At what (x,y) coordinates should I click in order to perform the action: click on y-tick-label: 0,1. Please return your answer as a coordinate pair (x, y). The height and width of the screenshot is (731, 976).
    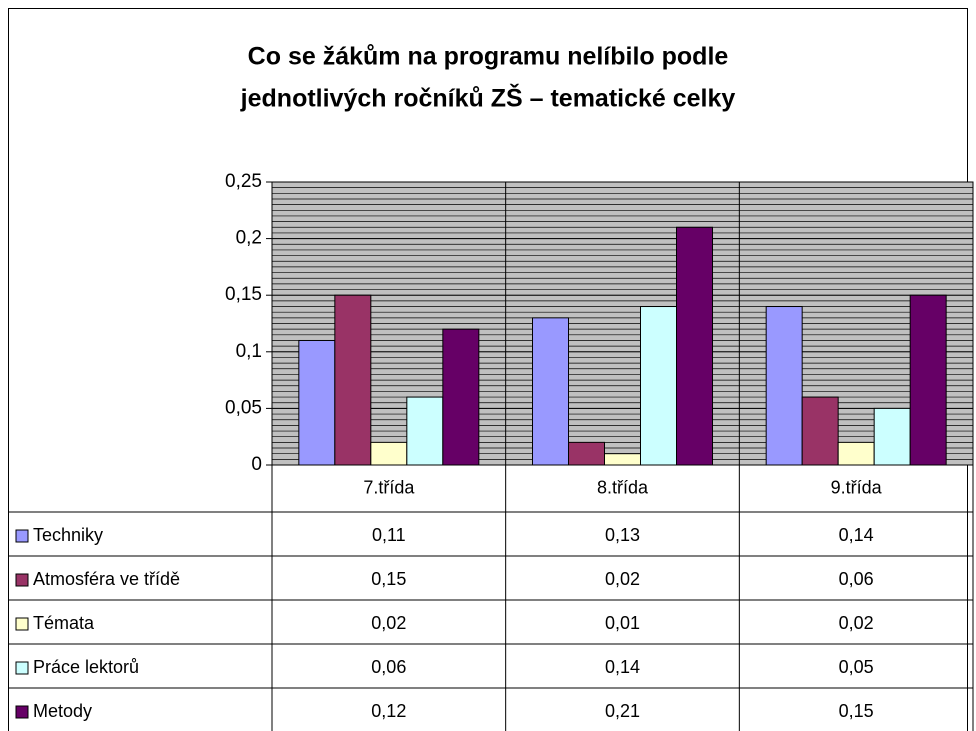
    Looking at the image, I should click on (249, 351).